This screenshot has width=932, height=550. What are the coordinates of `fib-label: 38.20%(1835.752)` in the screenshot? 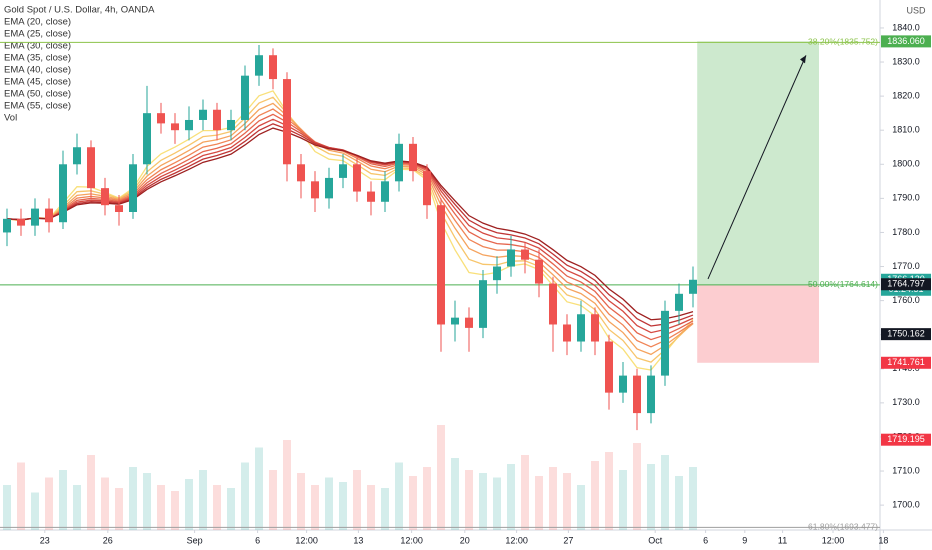 It's located at (843, 42).